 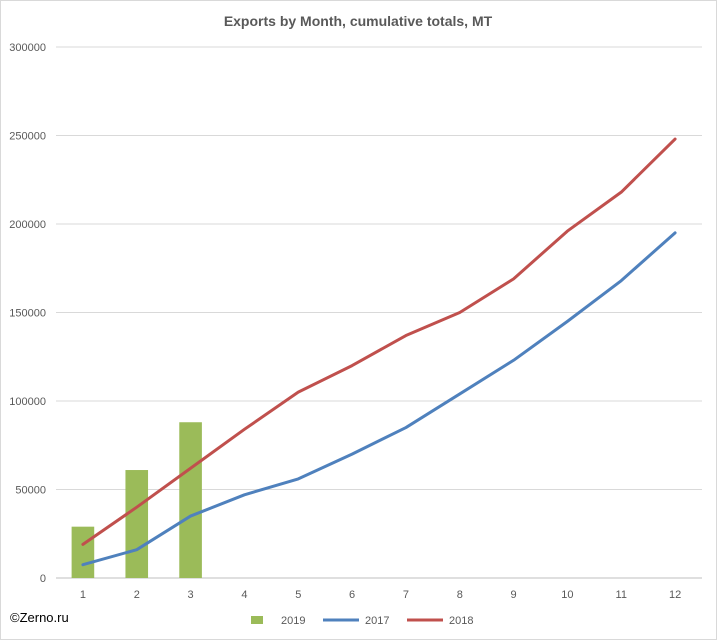 What do you see at coordinates (460, 595) in the screenshot?
I see `x-tick-label: 8` at bounding box center [460, 595].